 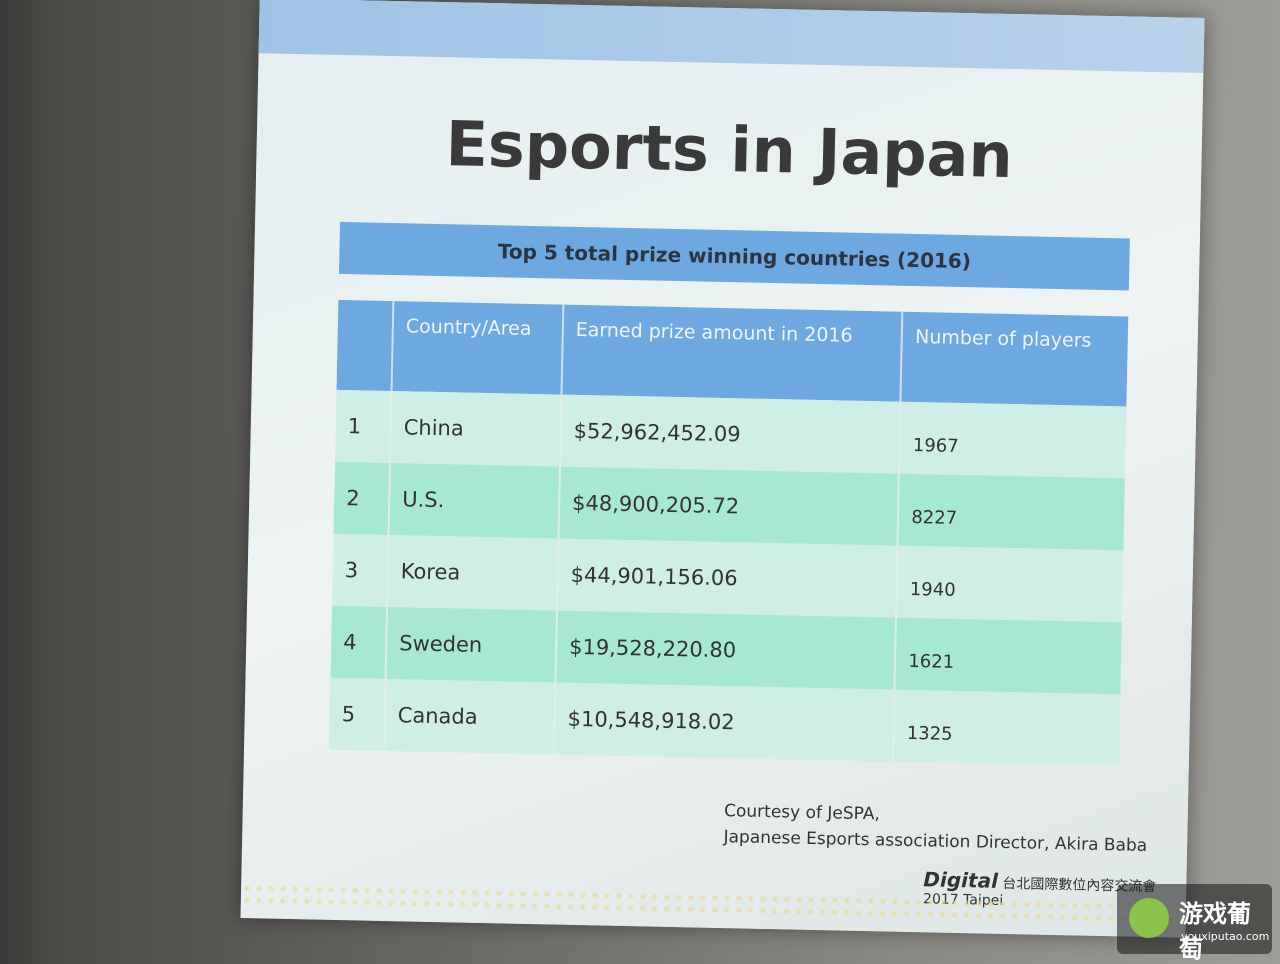 What do you see at coordinates (471, 645) in the screenshot?
I see `country: Sweden` at bounding box center [471, 645].